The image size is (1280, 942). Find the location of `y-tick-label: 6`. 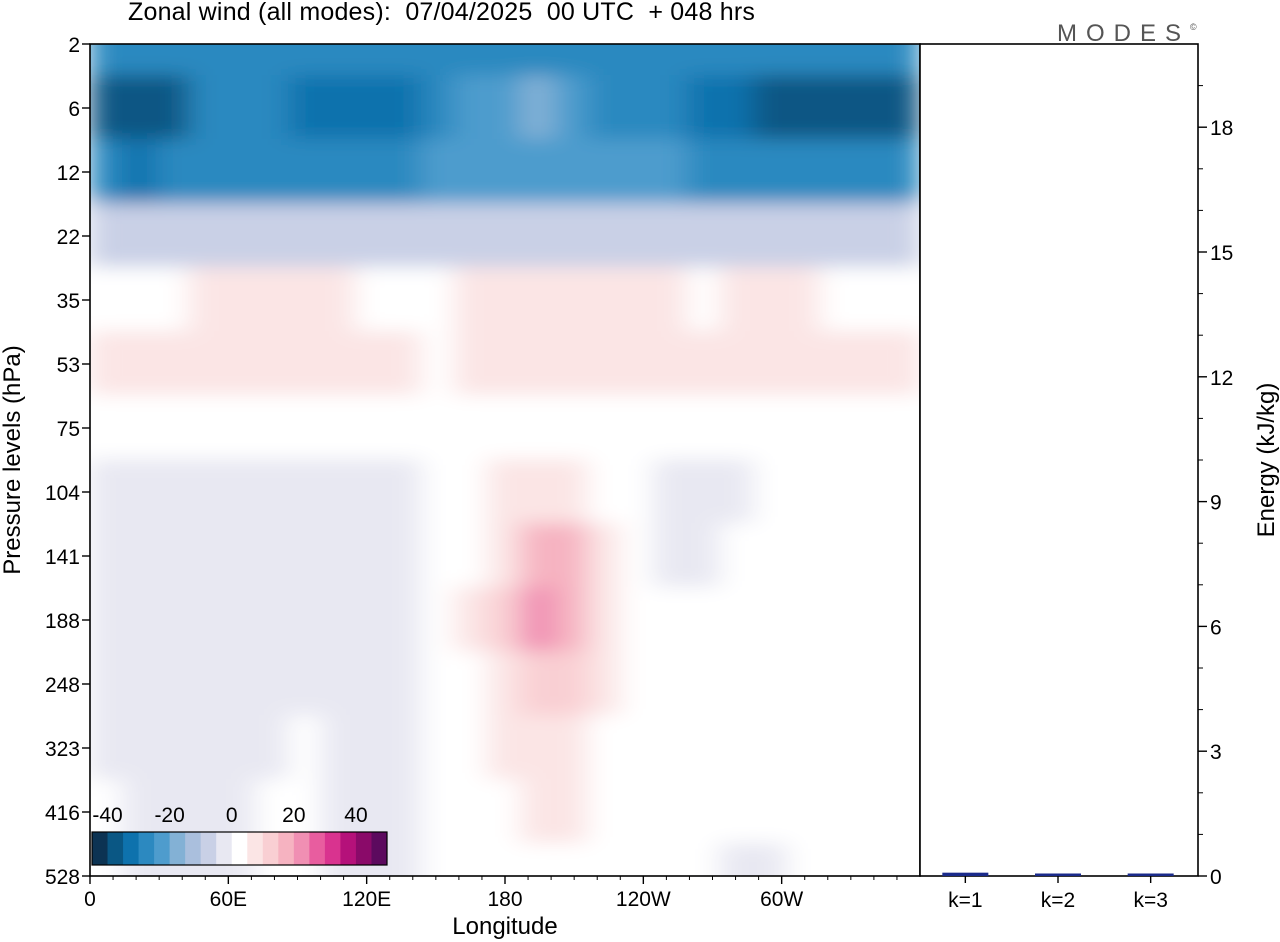

y-tick-label: 6 is located at coordinates (74, 109).